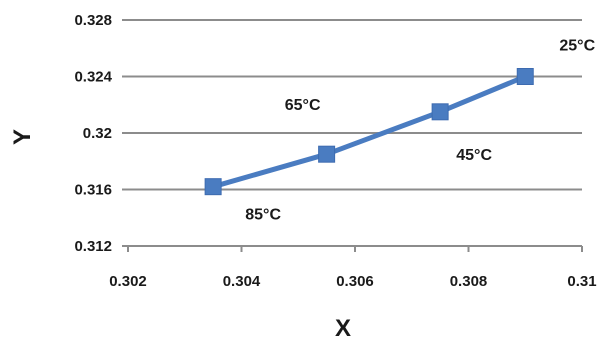 Image resolution: width=598 pixels, height=338 pixels. Describe the element at coordinates (263, 215) in the screenshot. I see `temperature-annotation: 85°C` at that location.